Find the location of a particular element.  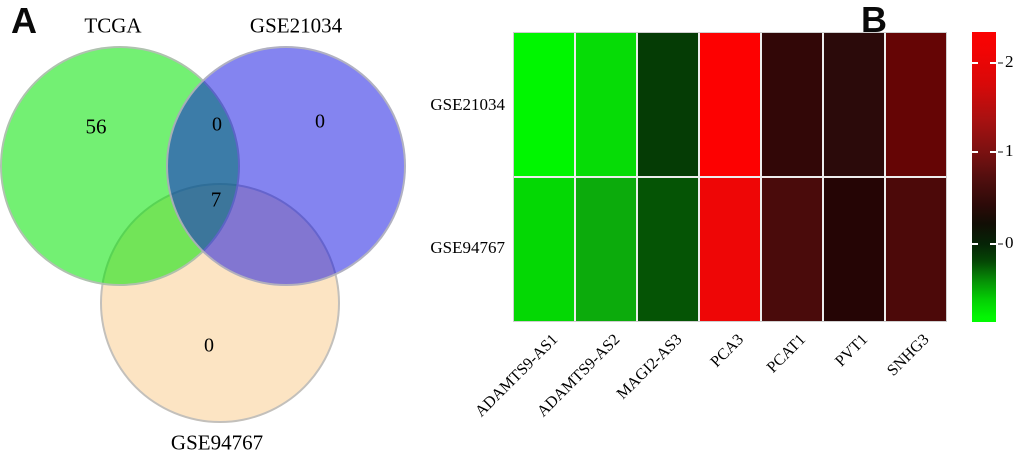

venn-count-all-three: 7 is located at coordinates (216, 199).